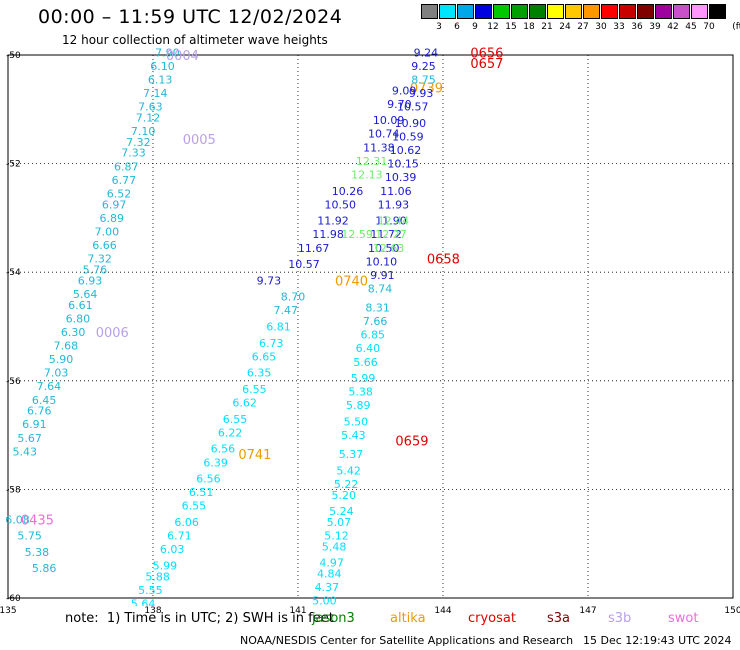 The image size is (740, 650). I want to click on swh-reading: 6.77, so click(124, 180).